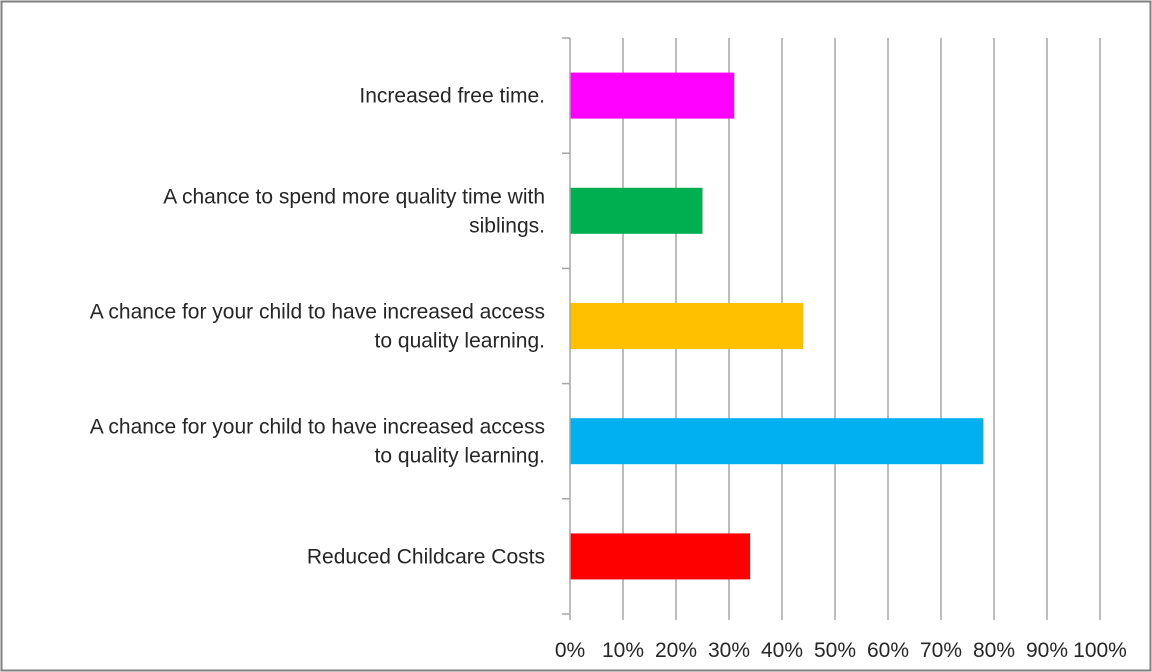 This screenshot has height=672, width=1152. Describe the element at coordinates (835, 650) in the screenshot. I see `x-tick-label: 50%` at that location.